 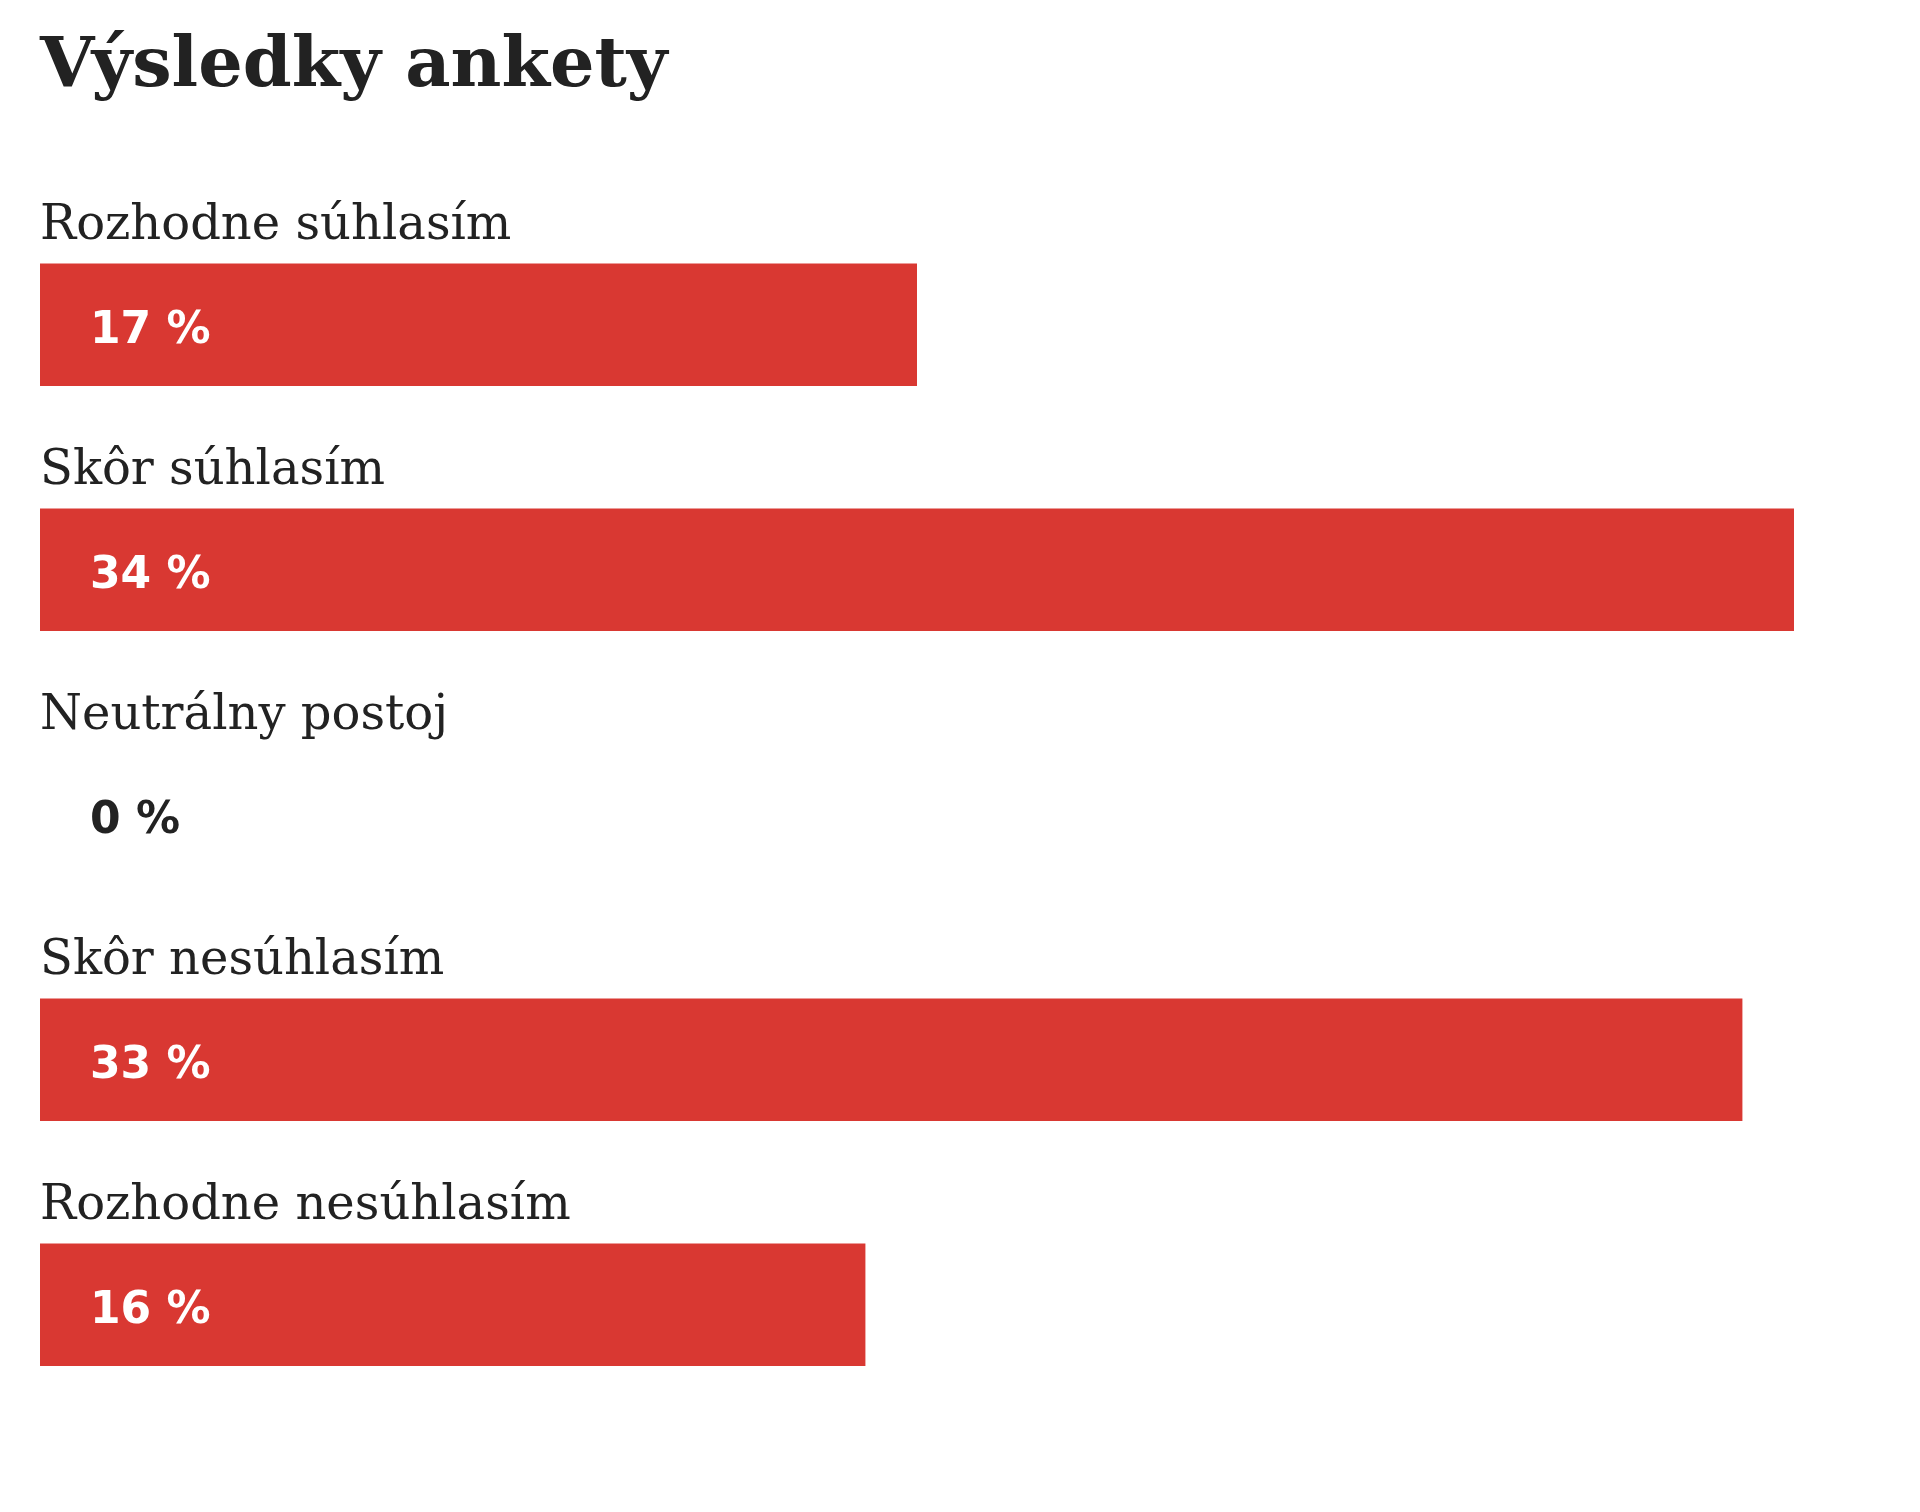 I want to click on chart-title: Výsledky ankety, so click(x=354, y=61).